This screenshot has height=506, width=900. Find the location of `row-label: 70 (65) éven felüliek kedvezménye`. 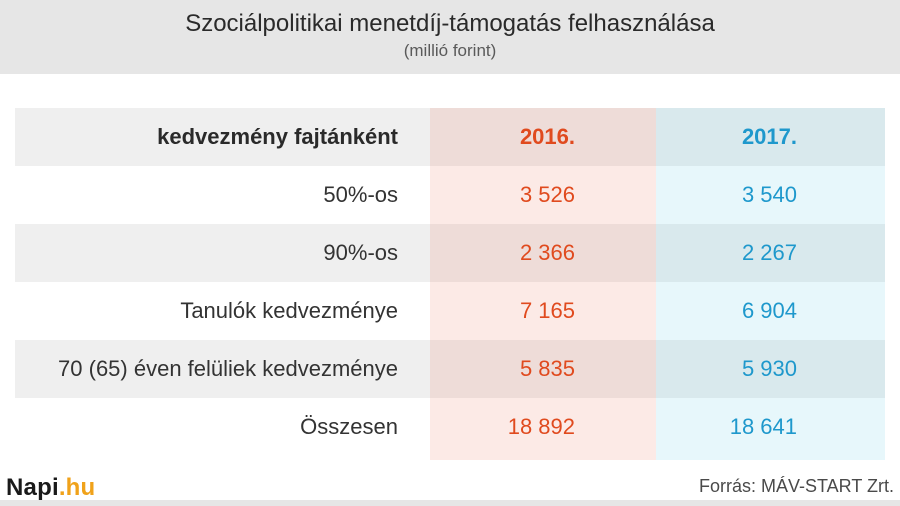

row-label: 70 (65) éven felüliek kedvezménye is located at coordinates (228, 368).